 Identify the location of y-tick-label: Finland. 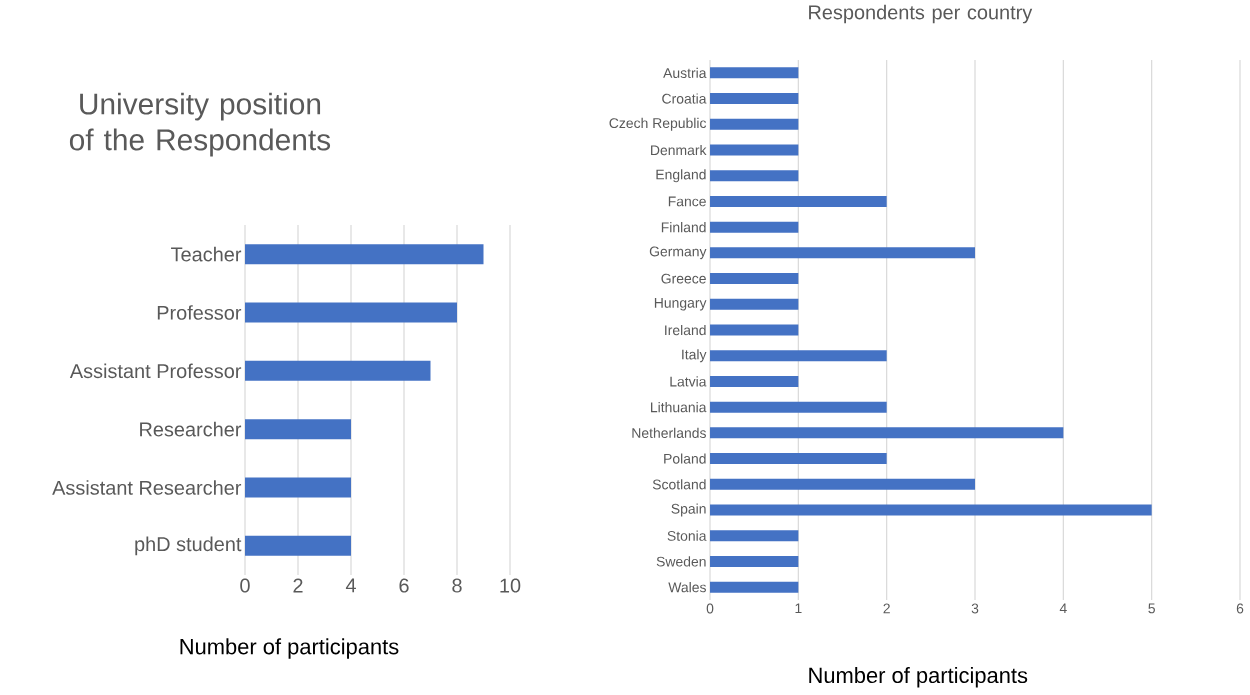
(683, 227).